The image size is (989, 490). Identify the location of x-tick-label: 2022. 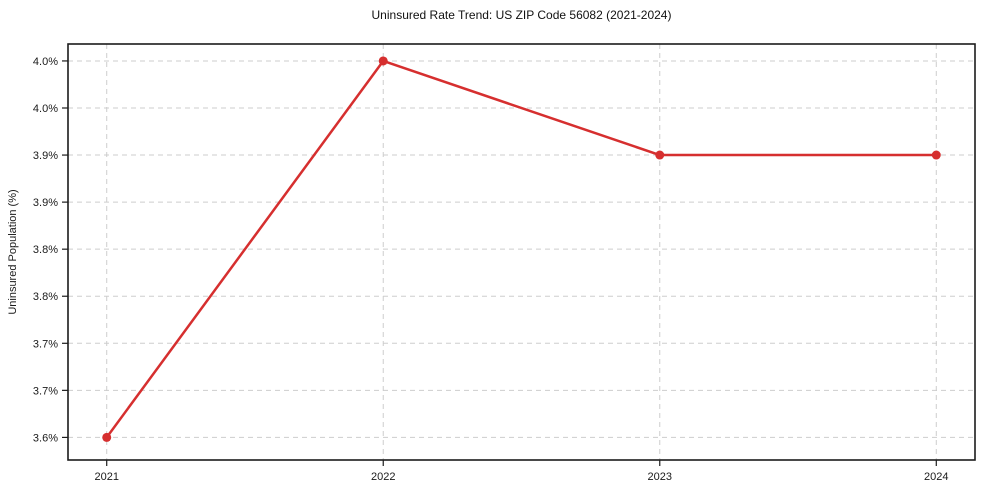
(383, 477).